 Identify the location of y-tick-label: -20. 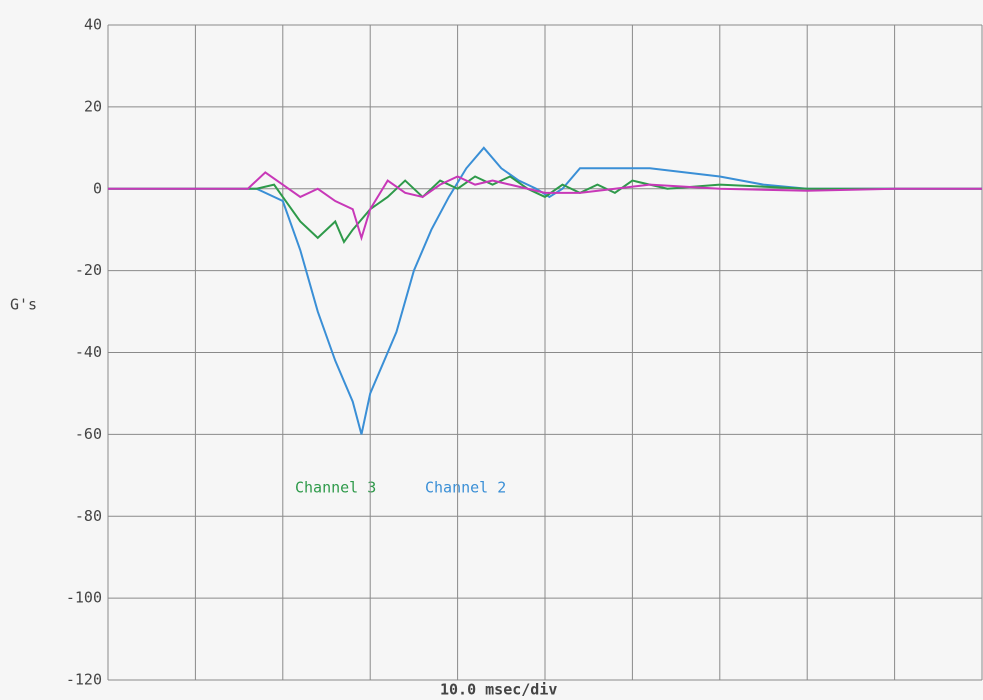
(88, 270).